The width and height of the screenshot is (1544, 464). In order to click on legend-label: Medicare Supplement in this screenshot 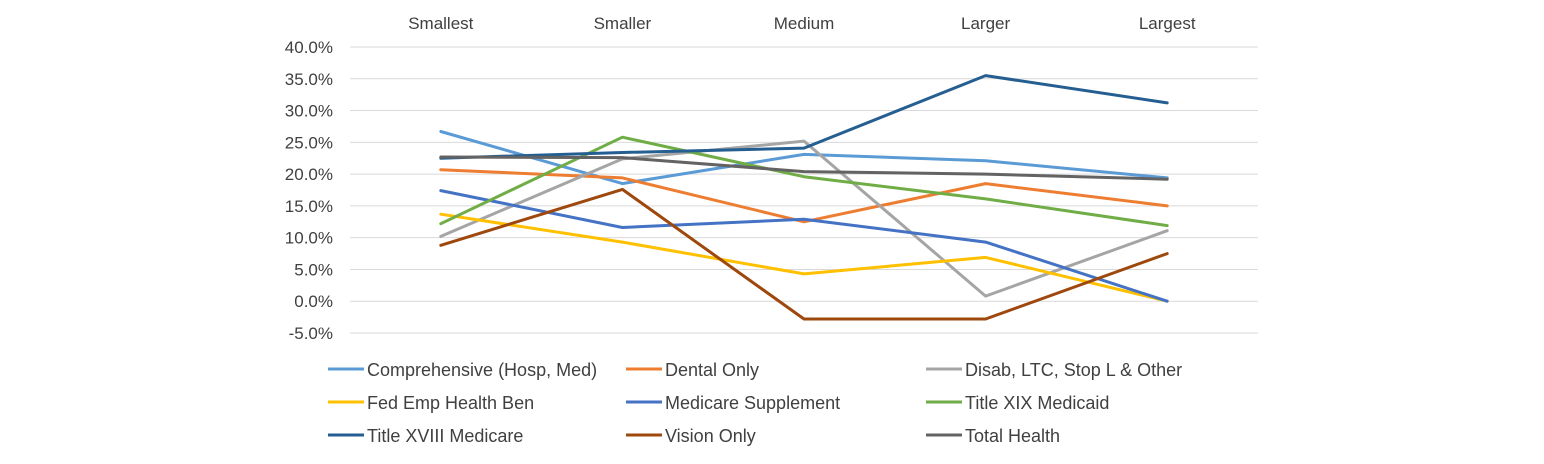, I will do `click(752, 403)`.